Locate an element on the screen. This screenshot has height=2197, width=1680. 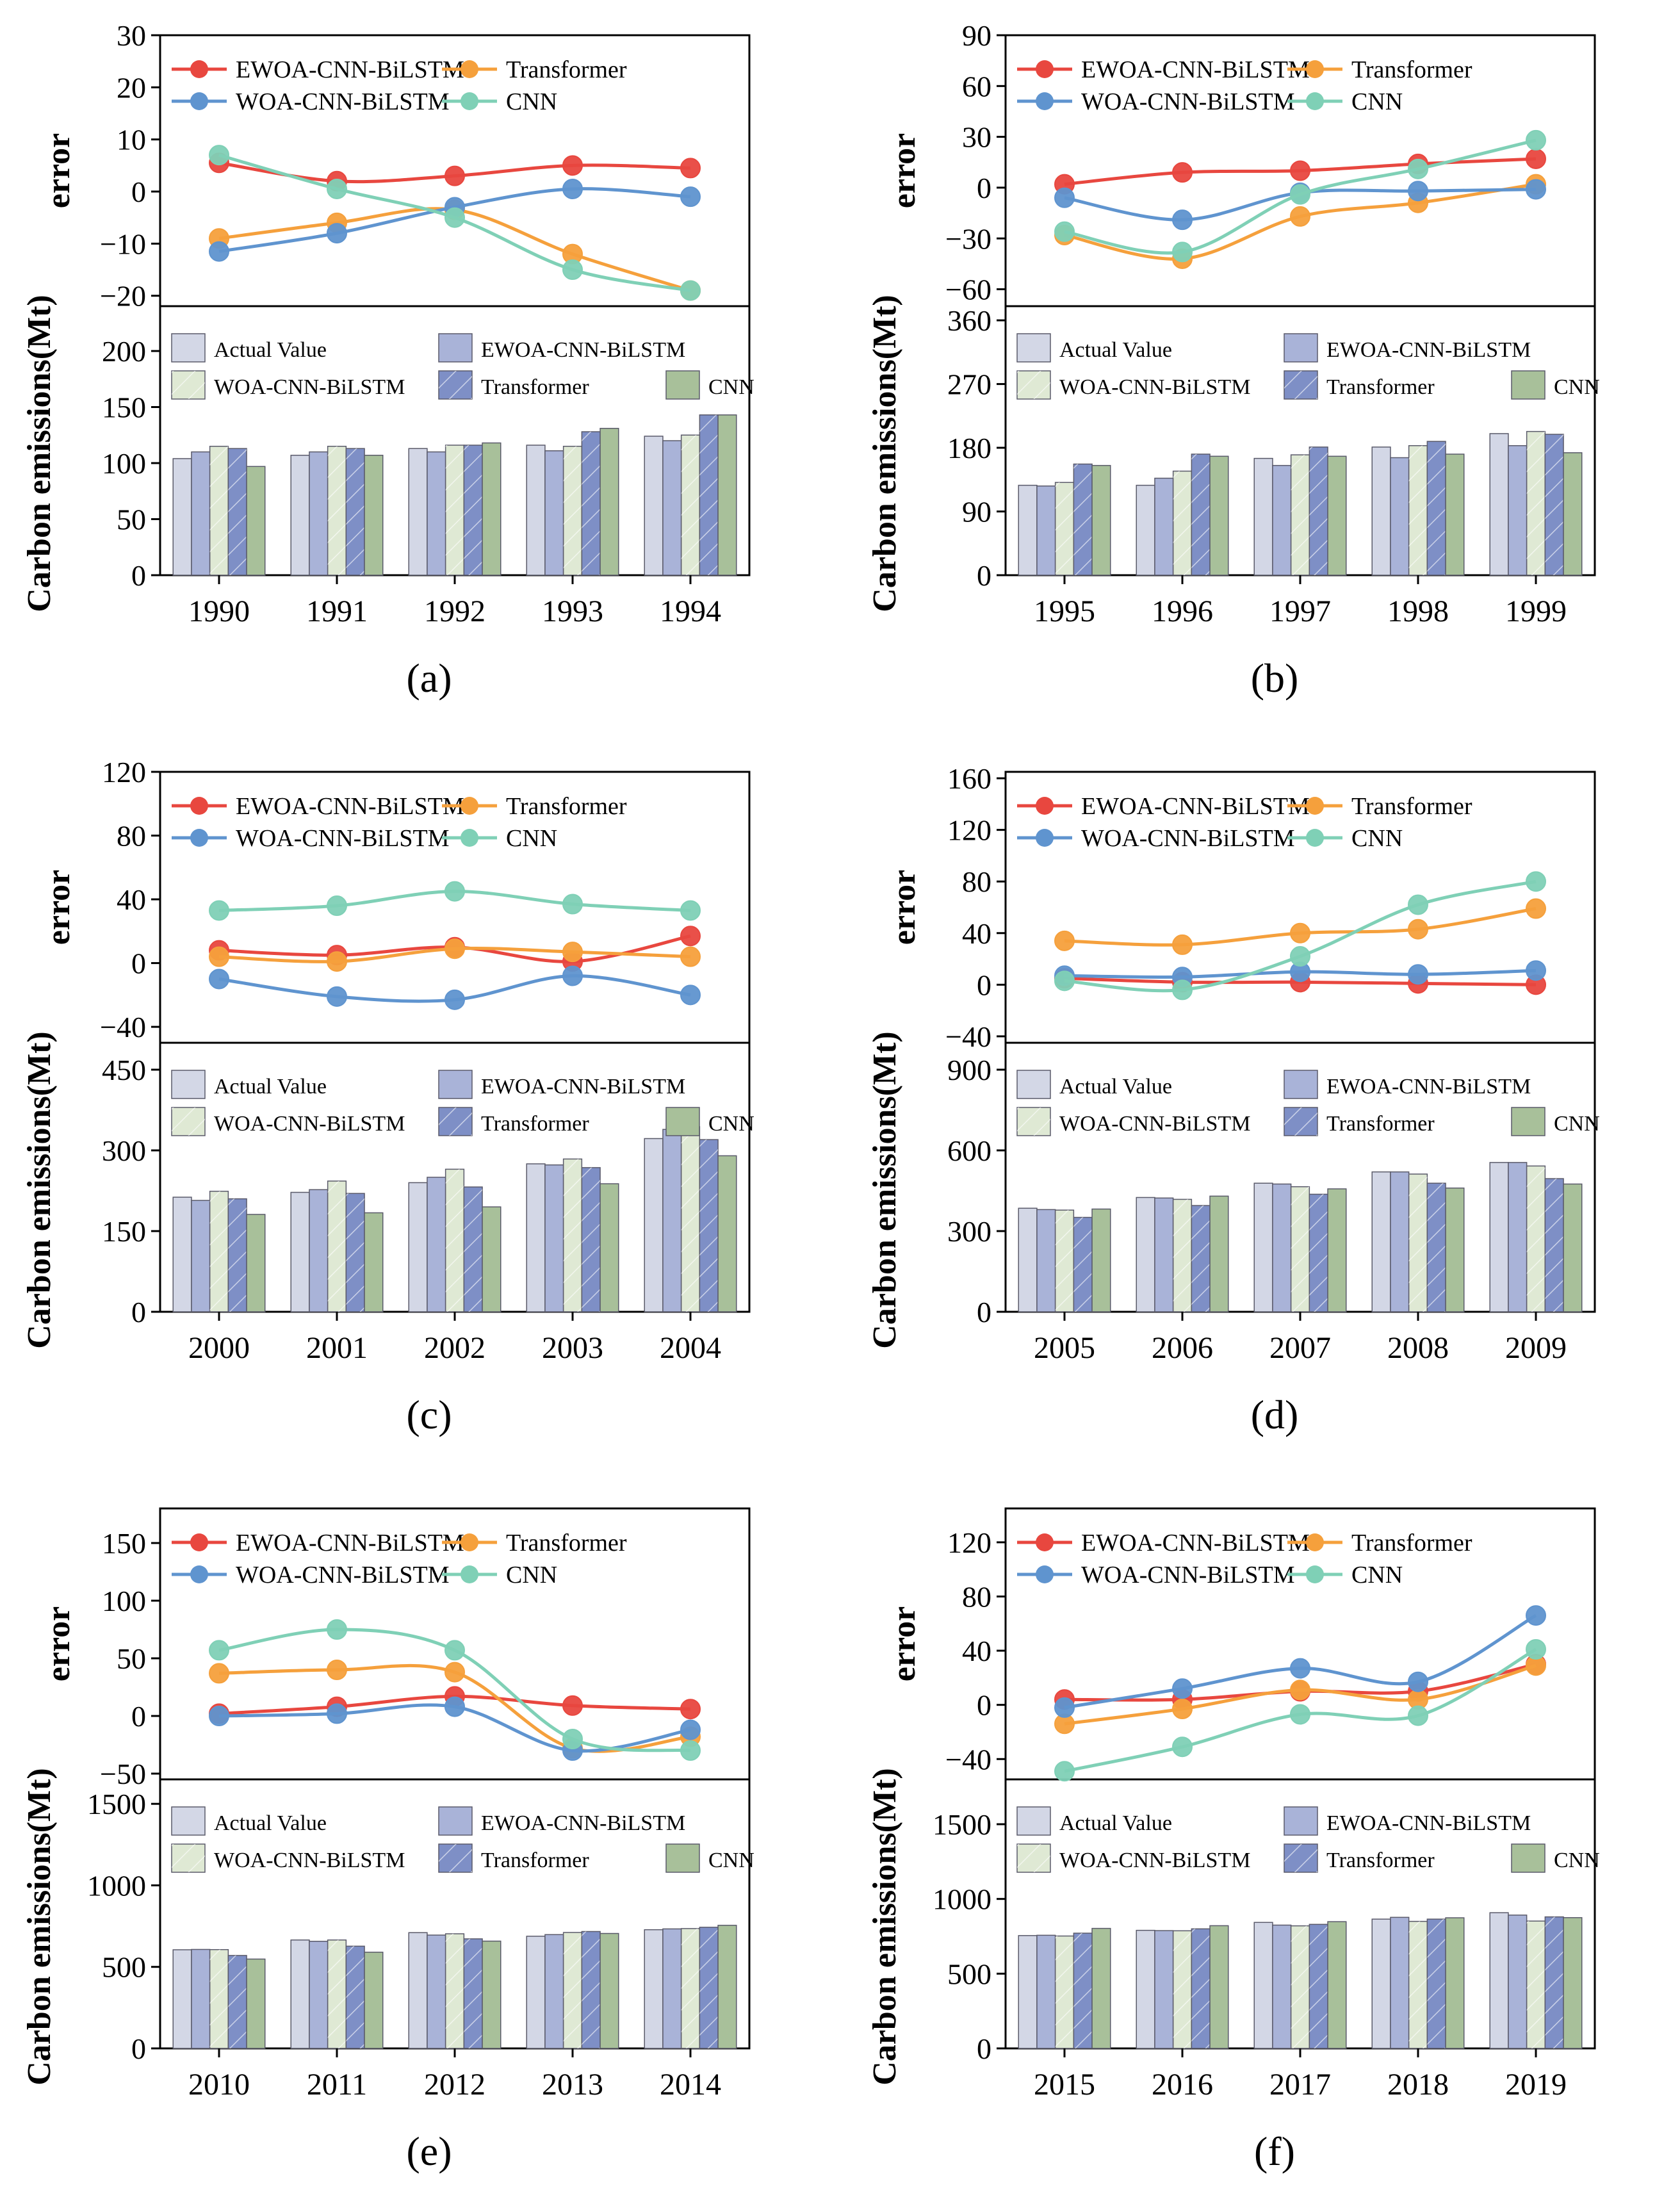
error-y-tick-label: 80 is located at coordinates (131, 837).